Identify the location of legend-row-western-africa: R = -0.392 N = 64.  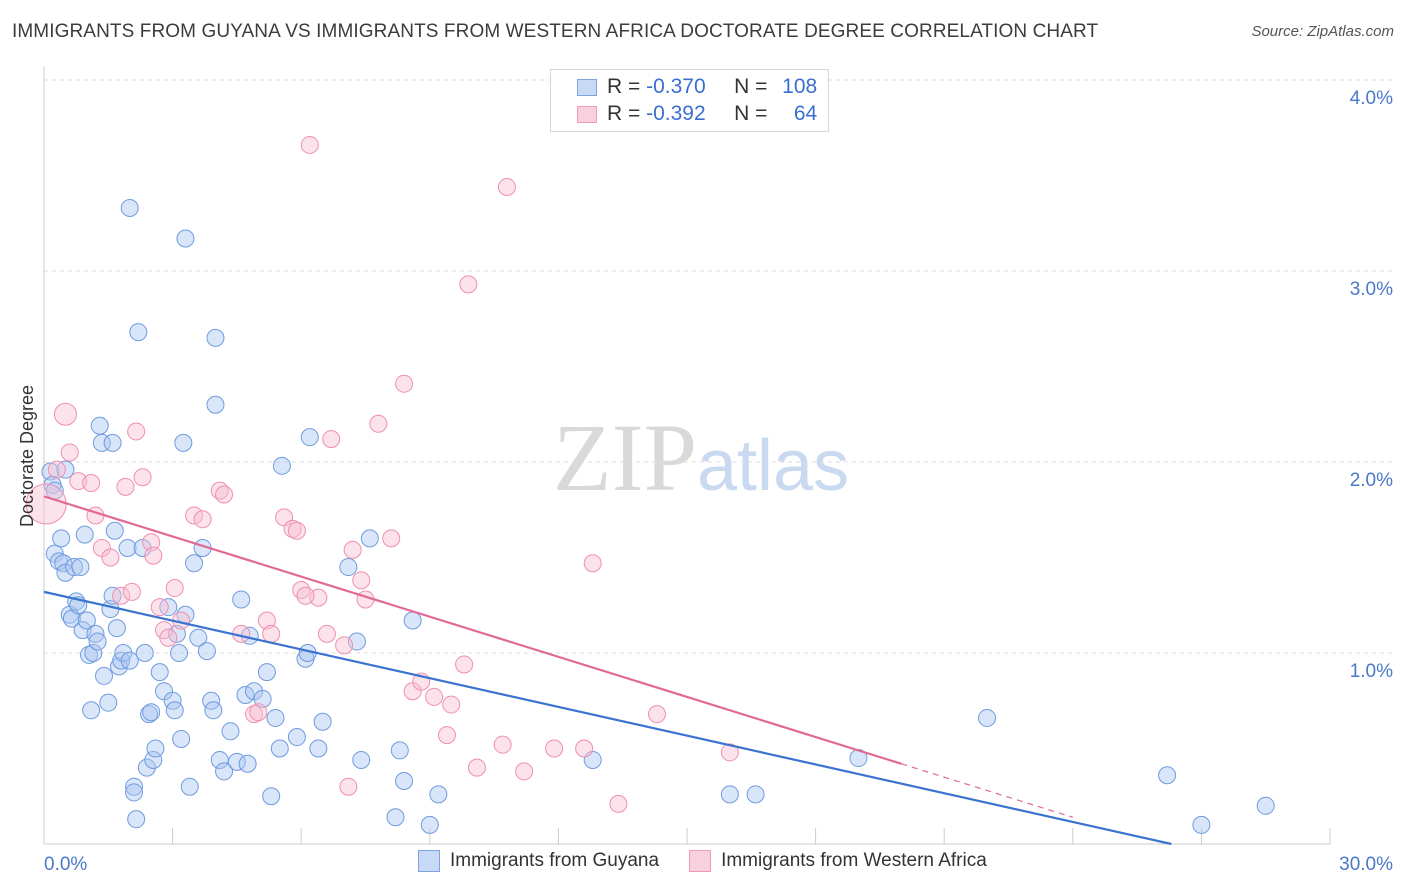
(684, 114).